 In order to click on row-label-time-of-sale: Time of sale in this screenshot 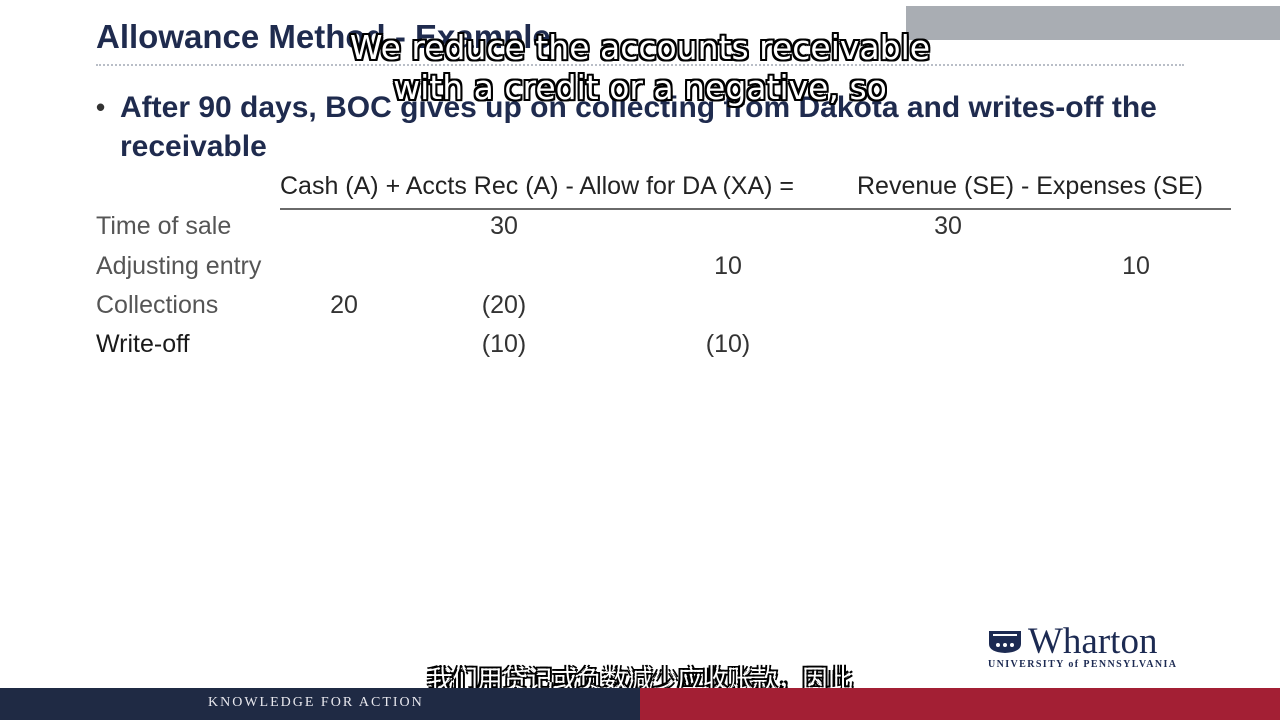, I will do `click(164, 226)`.